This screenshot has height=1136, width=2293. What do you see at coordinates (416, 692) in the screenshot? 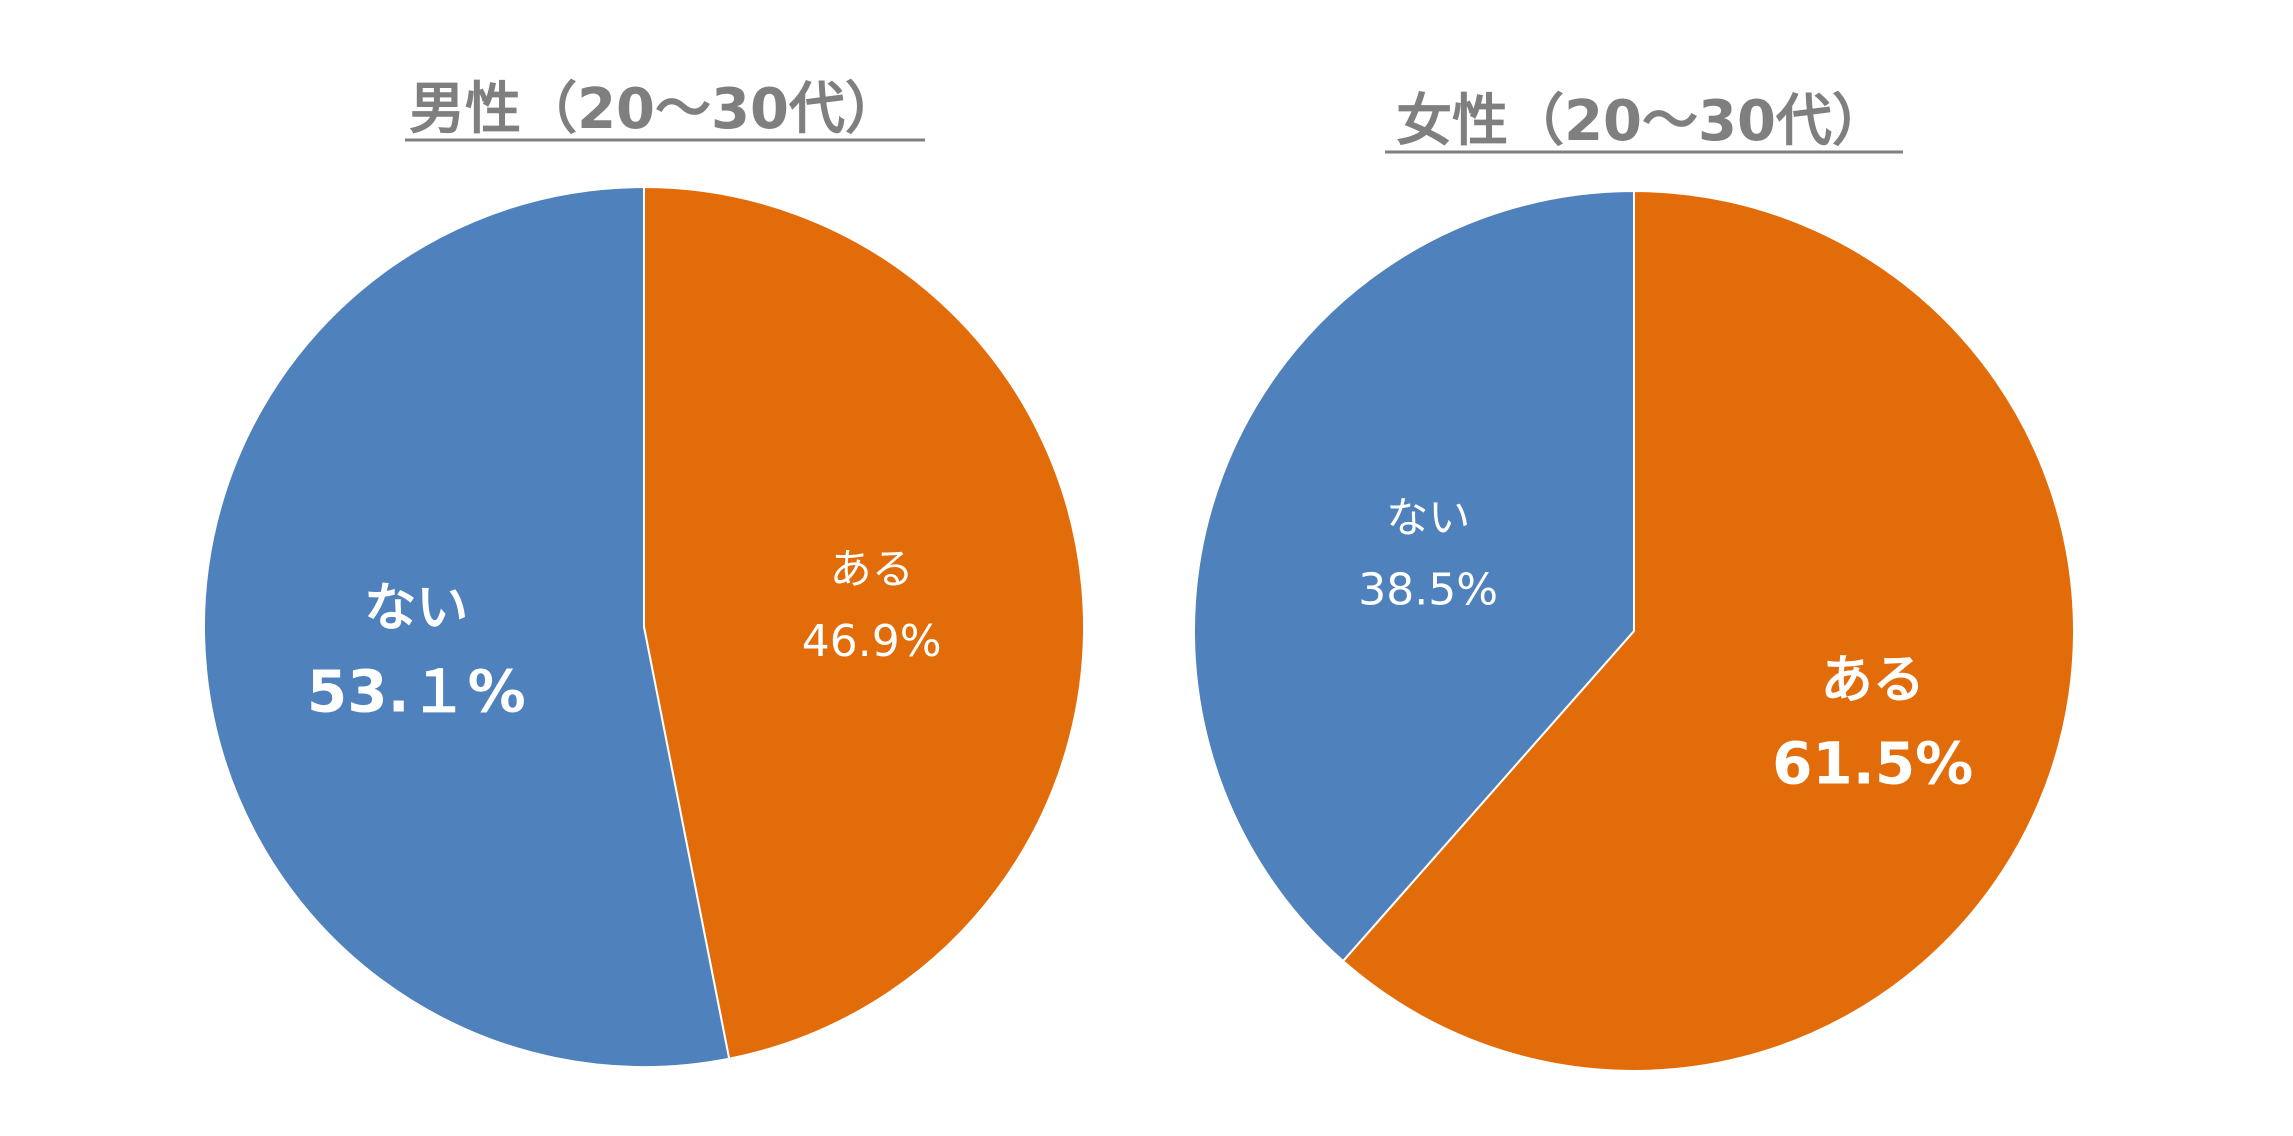
I see `slice-value-nai: 53.１%` at bounding box center [416, 692].